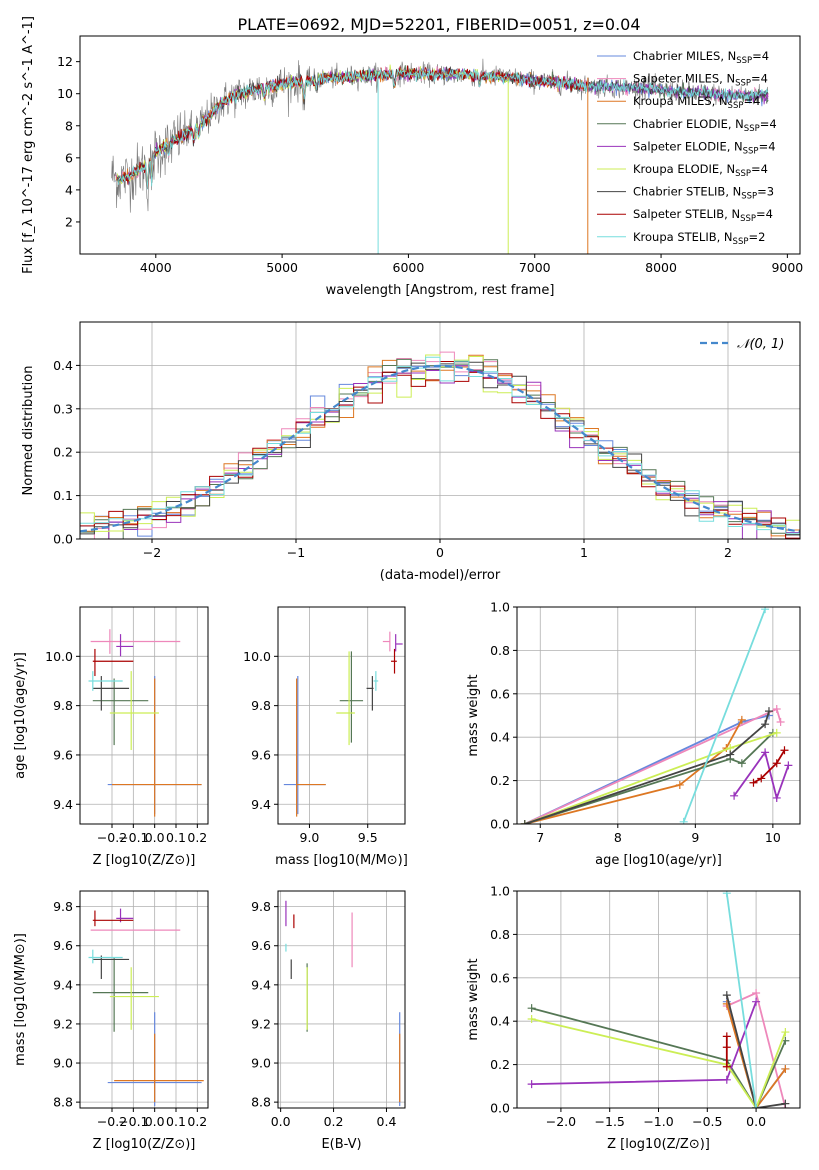  Describe the element at coordinates (28, 145) in the screenshot. I see `y-axis-label: Flux [f_λ 10^-17 erg cm^-2 s^-1 A^-1]` at that location.